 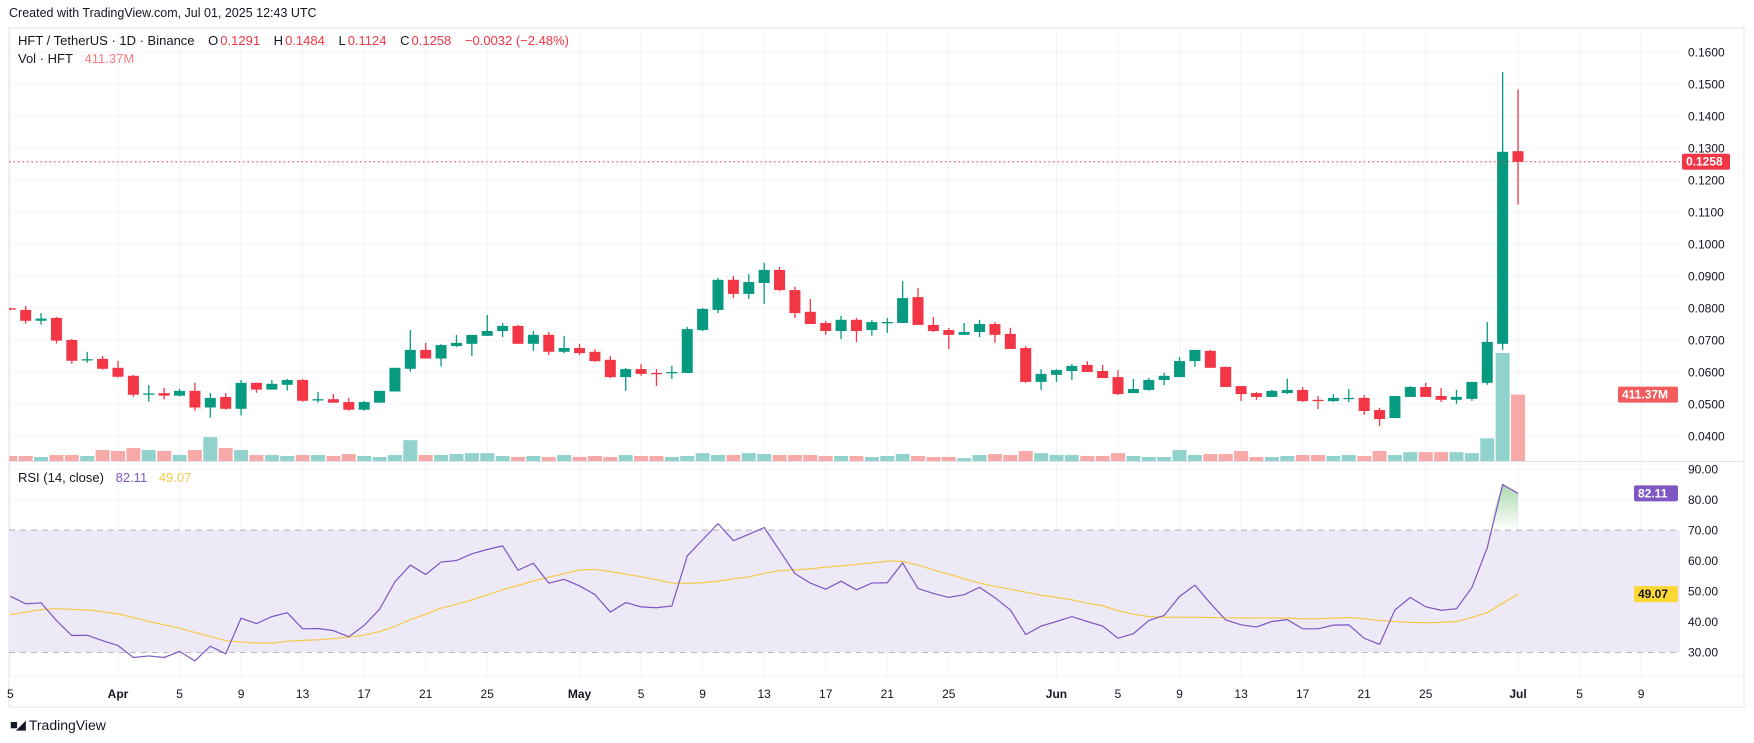 I want to click on last-volume-tag-bg, so click(x=1648, y=394).